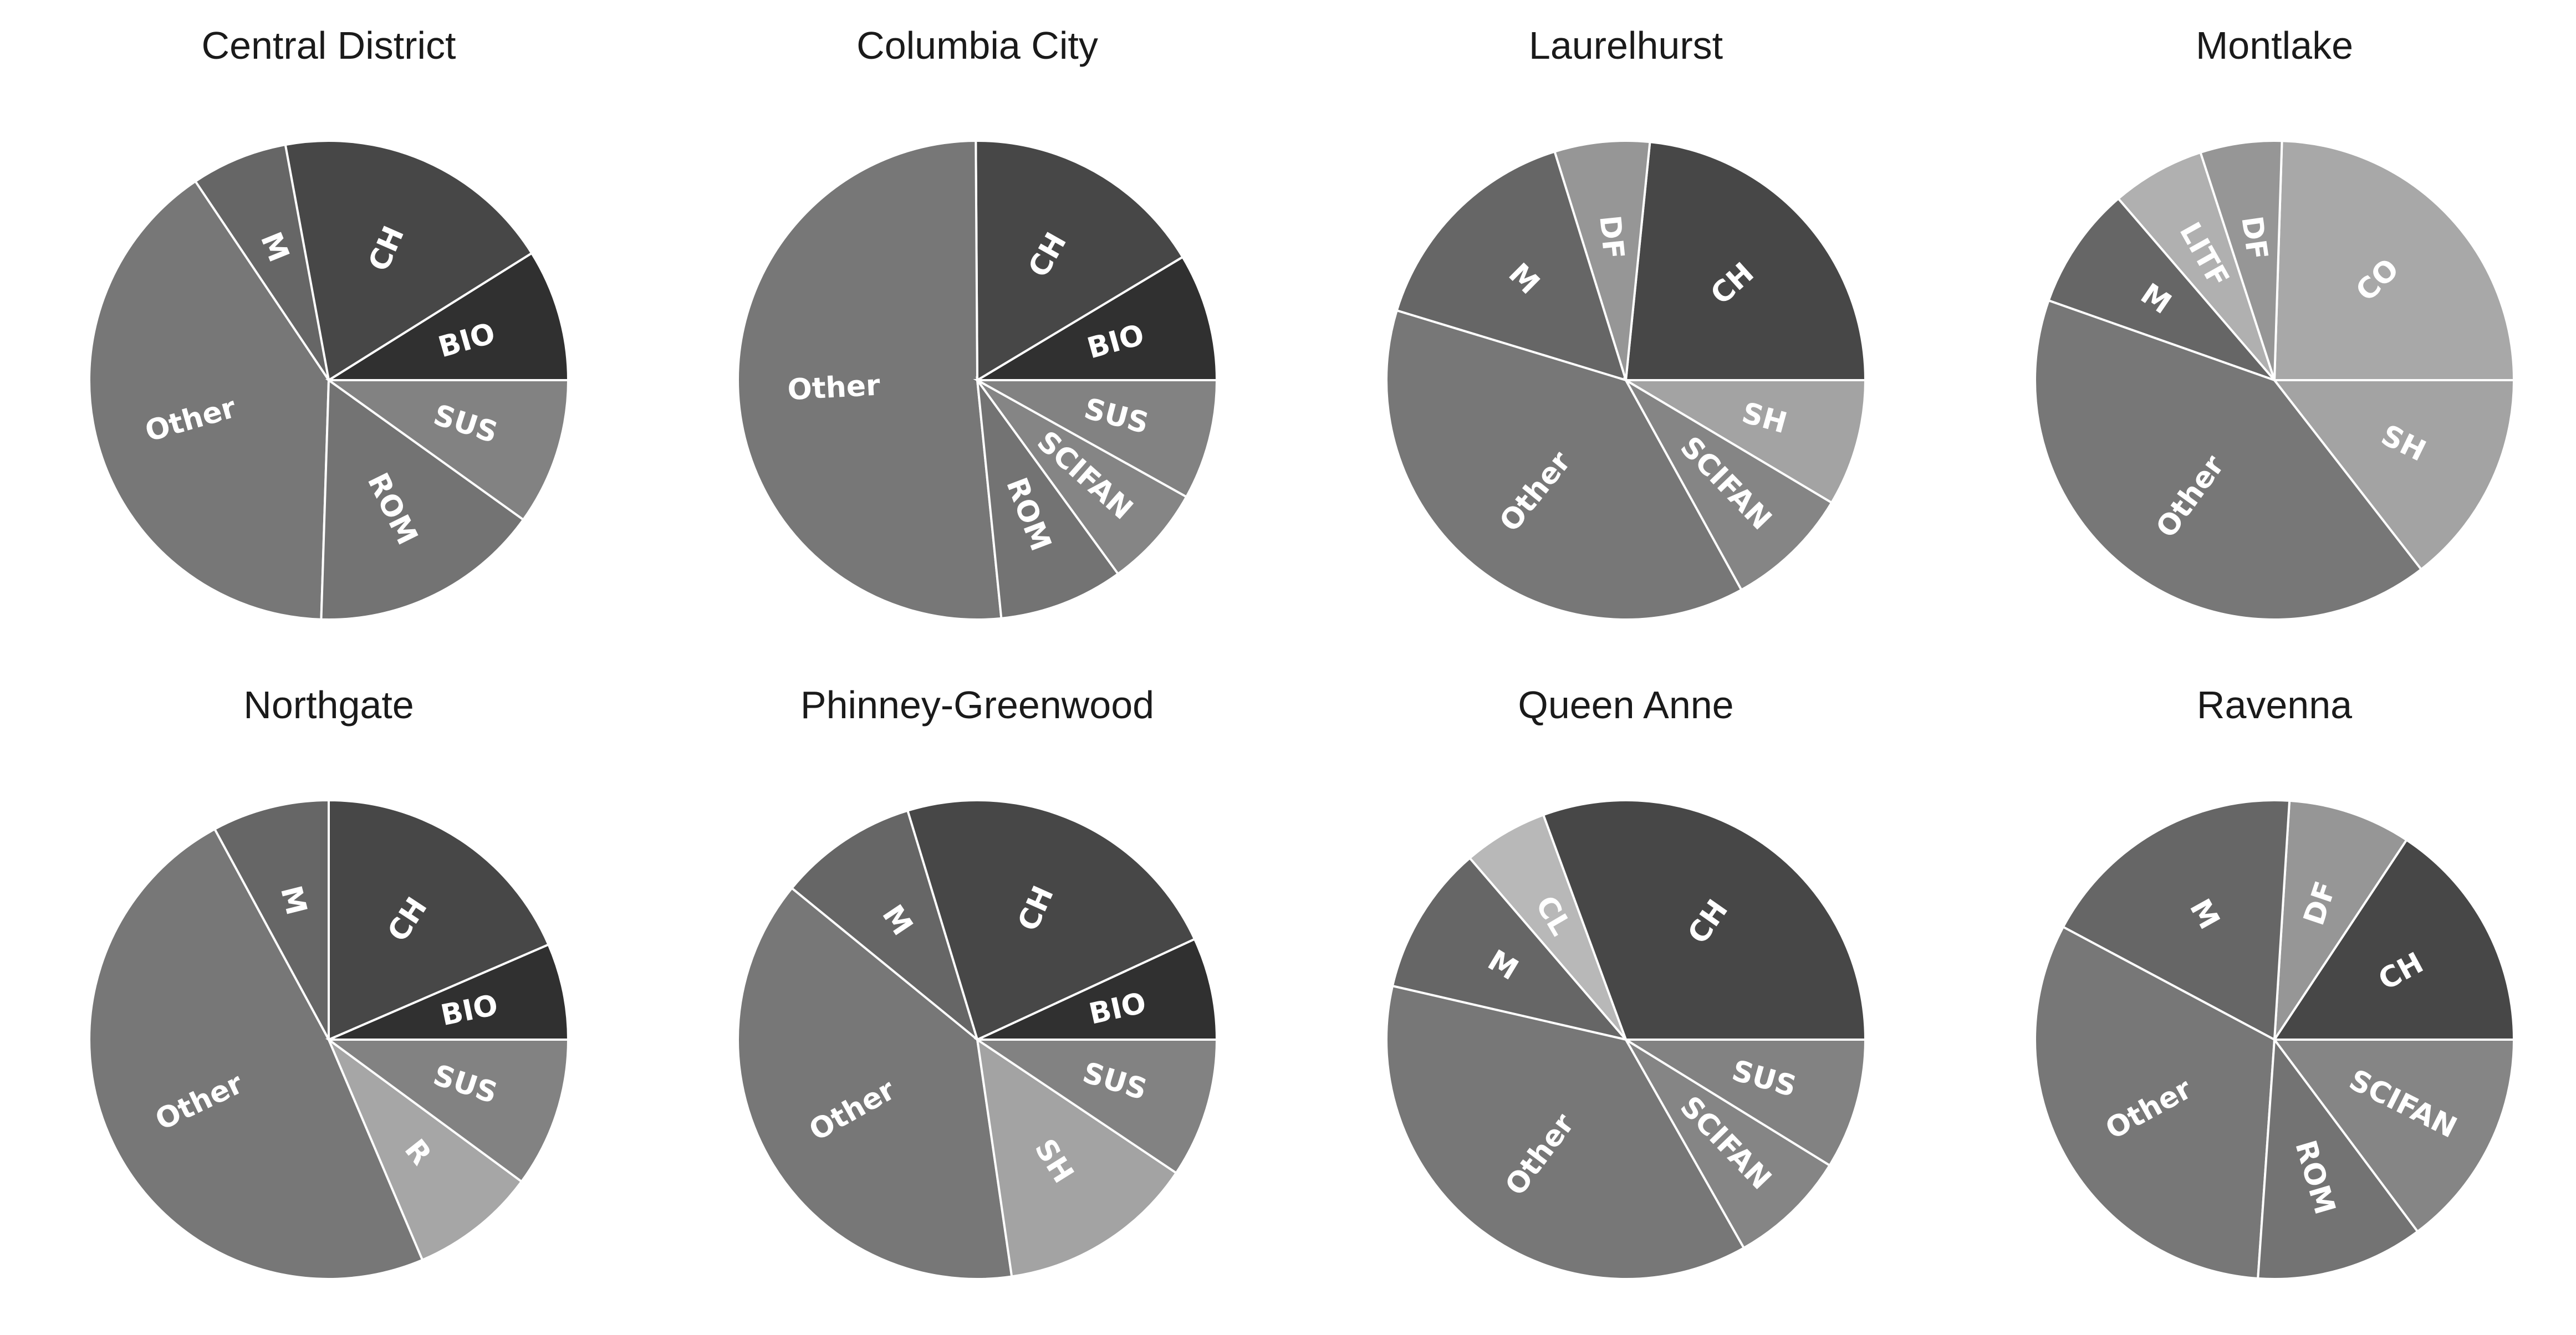  I want to click on pie-slice-r, so click(424, 1149).